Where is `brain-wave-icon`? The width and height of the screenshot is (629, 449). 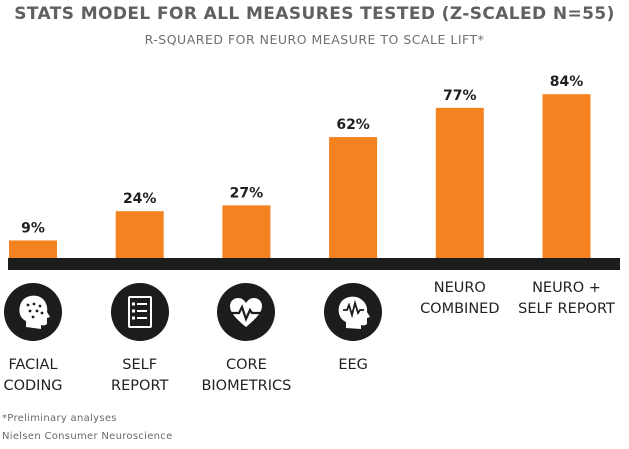 brain-wave-icon is located at coordinates (353, 312).